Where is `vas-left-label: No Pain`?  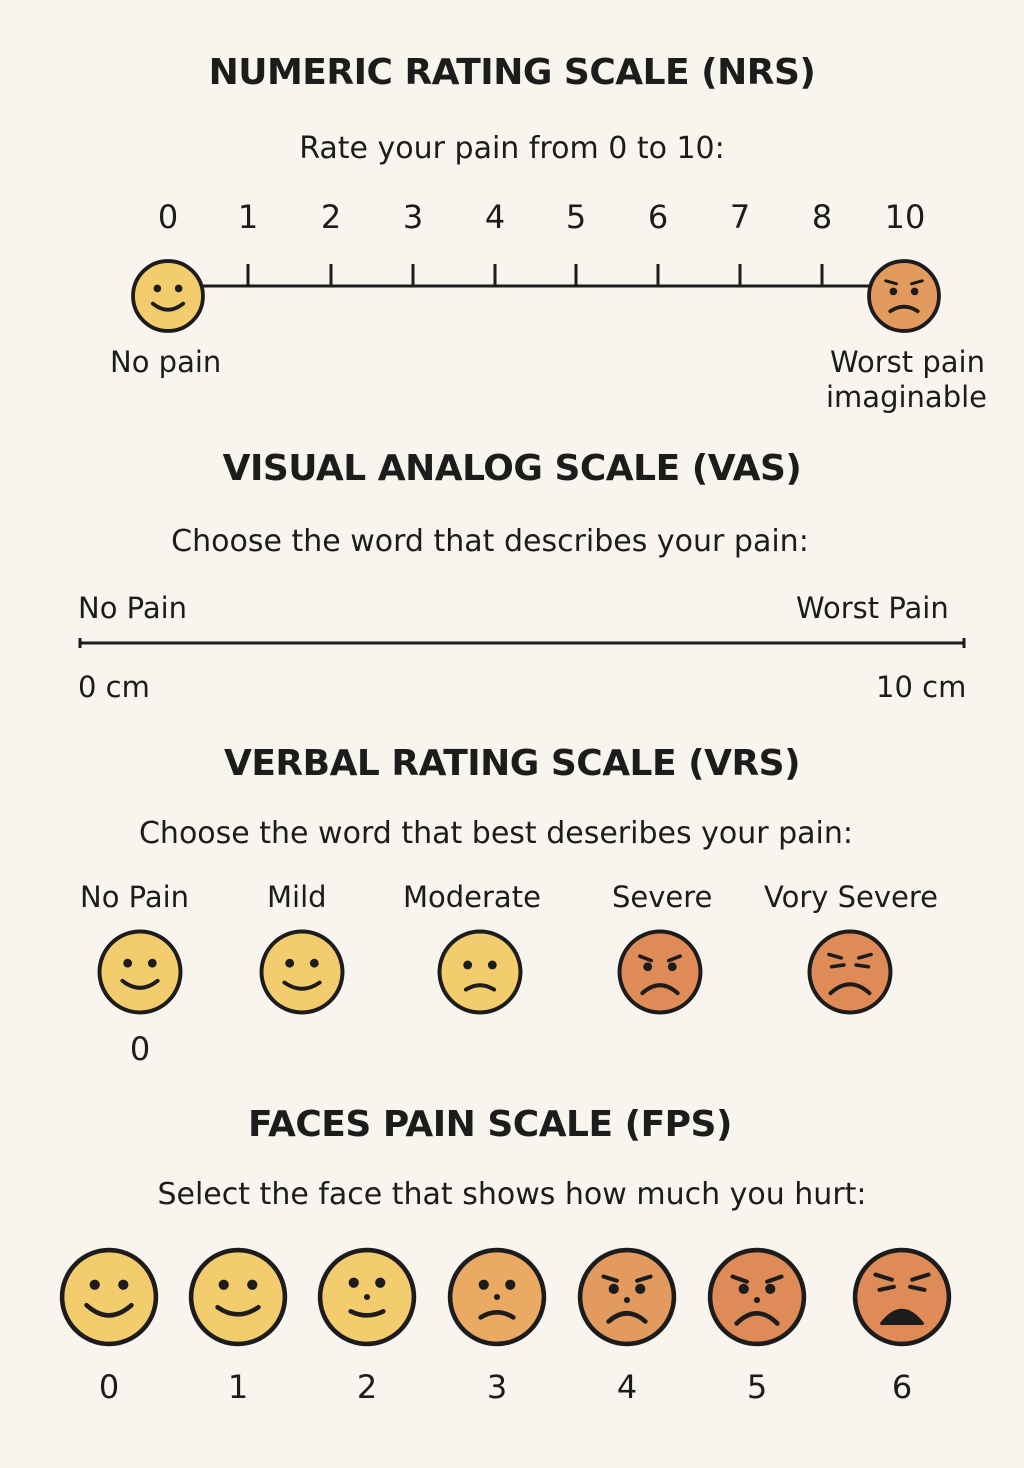 vas-left-label: No Pain is located at coordinates (133, 608).